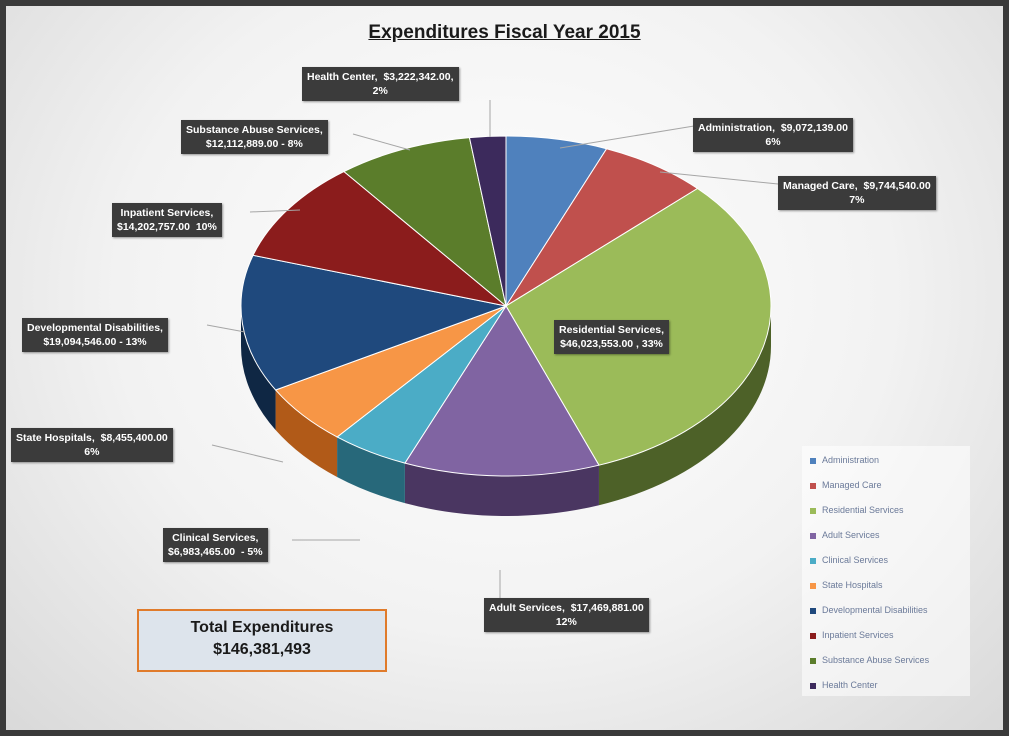  What do you see at coordinates (504, 32) in the screenshot?
I see `chart-title: Expenditures Fiscal Year 2015` at bounding box center [504, 32].